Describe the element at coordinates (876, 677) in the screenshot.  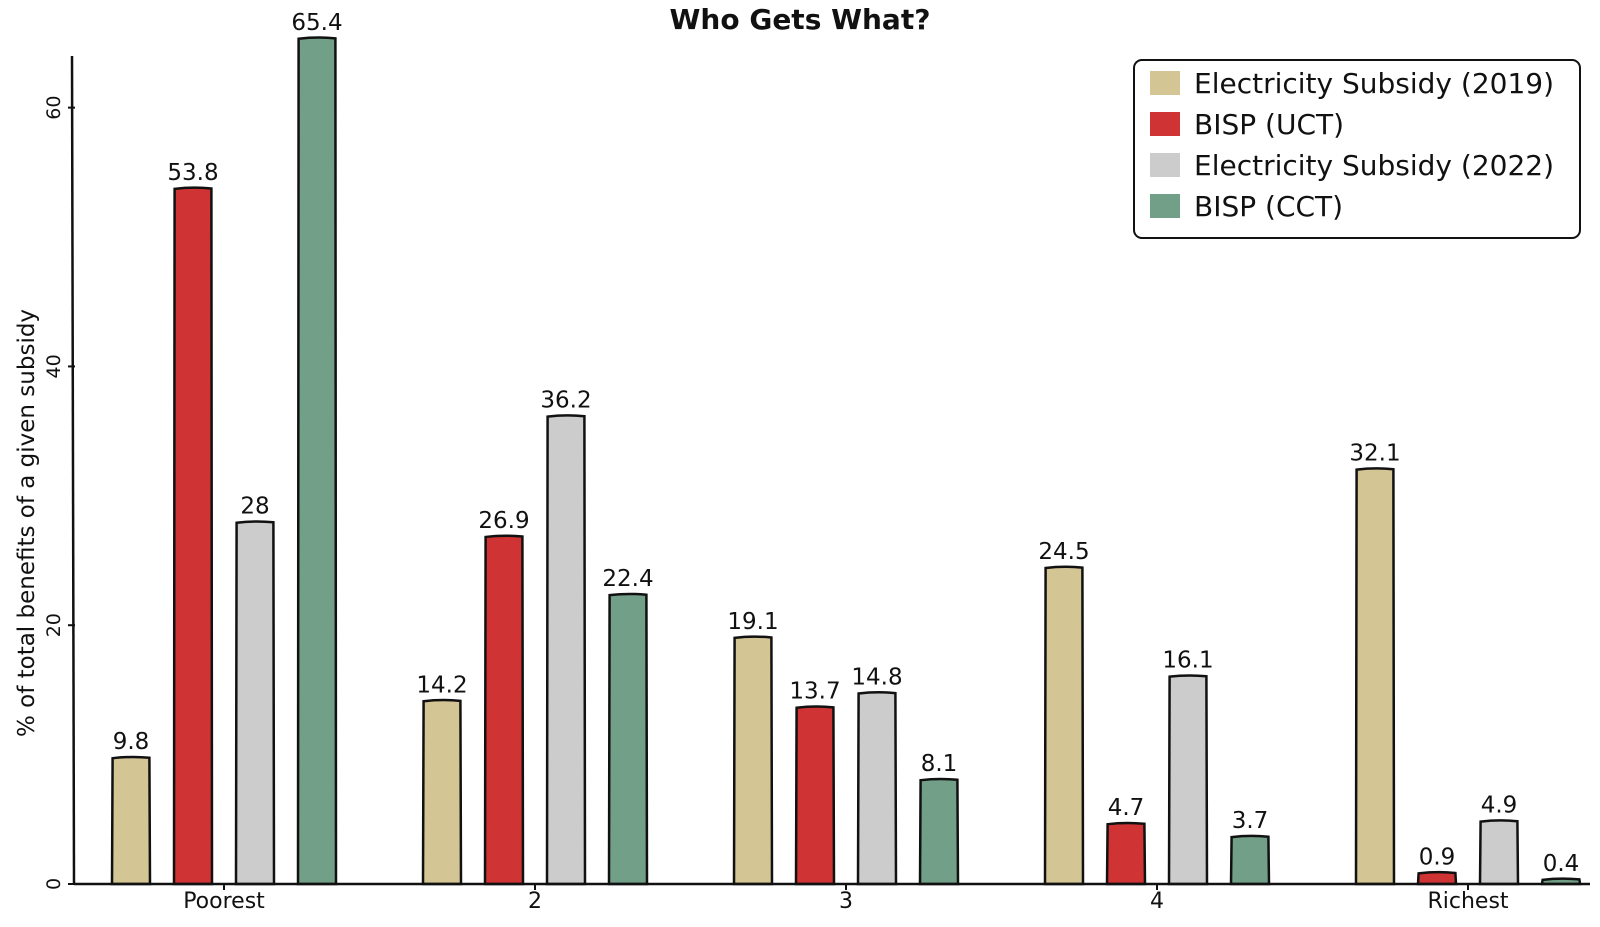
I see `data-label-electricity-subsidy-2022-3: 14.8` at that location.